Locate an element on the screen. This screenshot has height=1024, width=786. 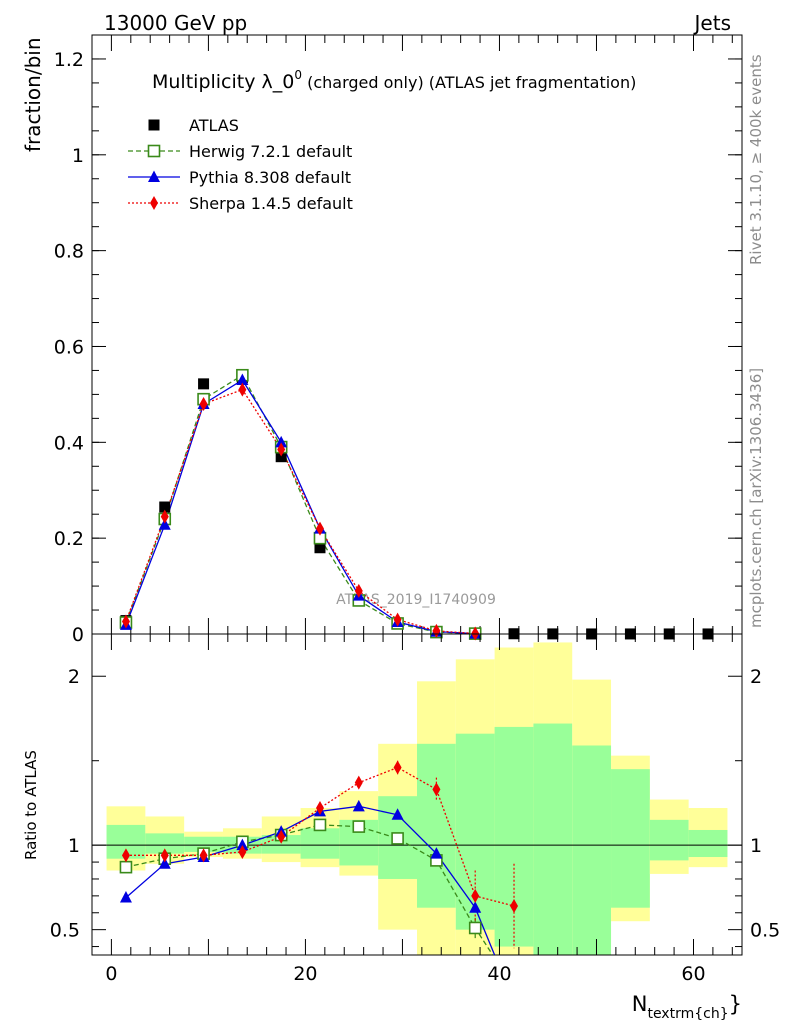
header-left: 13000 GeV pp is located at coordinates (175, 23).